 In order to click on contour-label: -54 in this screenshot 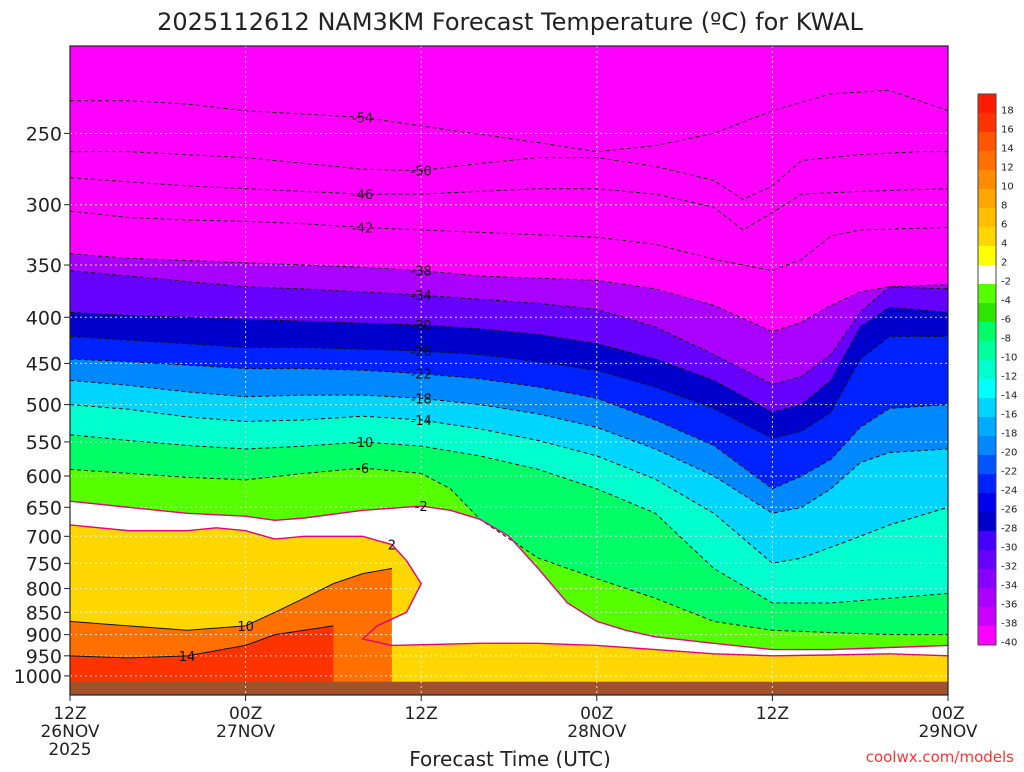, I will do `click(362, 118)`.